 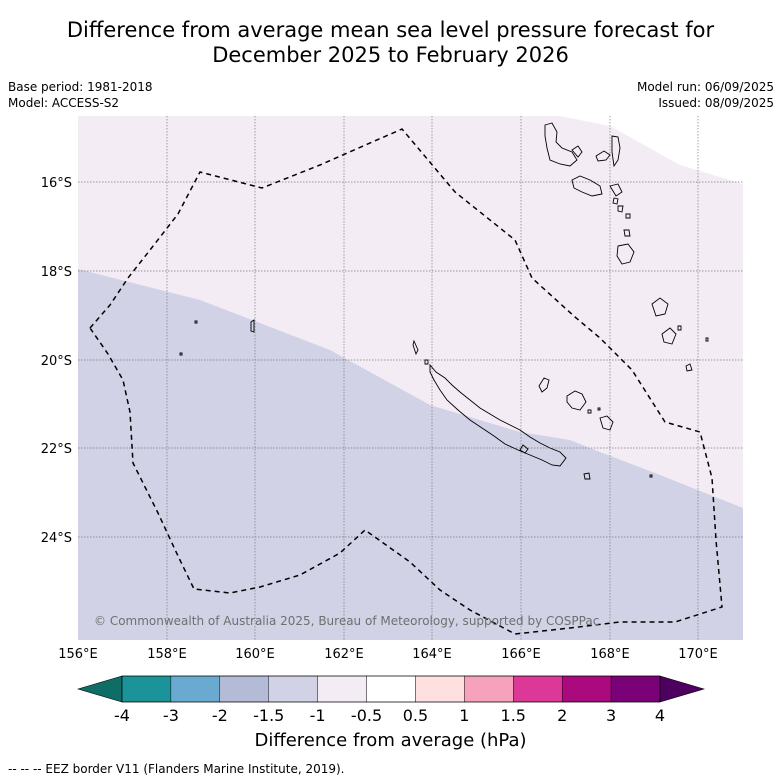 What do you see at coordinates (56, 449) in the screenshot?
I see `lat-label-22s: 22°S` at bounding box center [56, 449].